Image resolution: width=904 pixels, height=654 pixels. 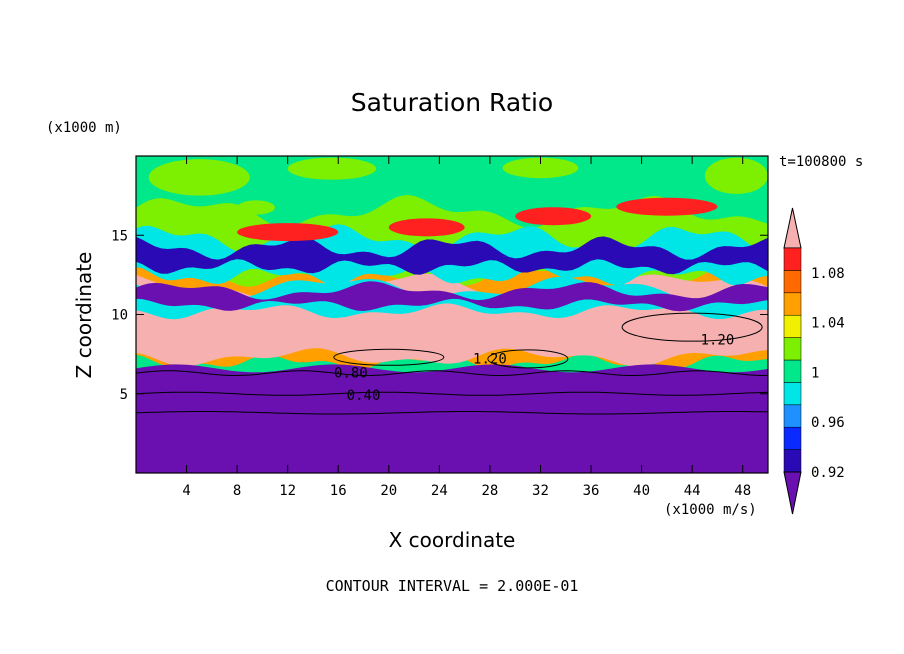 I want to click on x-tick-label: 32, so click(x=540, y=491).